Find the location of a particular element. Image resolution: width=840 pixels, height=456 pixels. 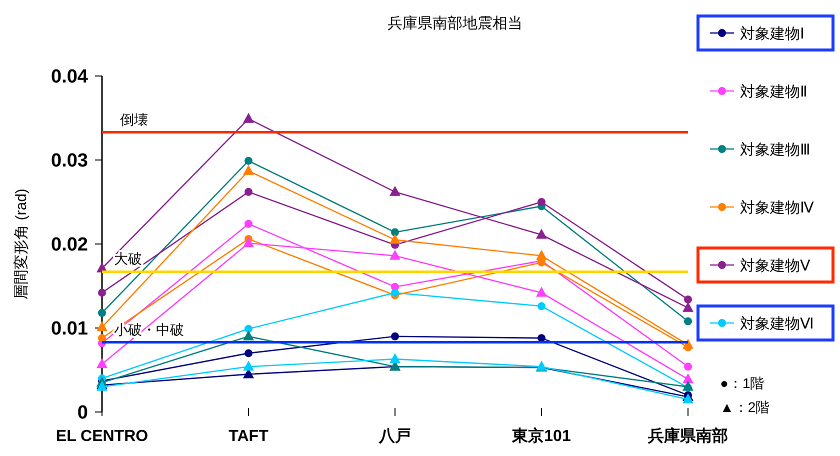

text: ●：1階 is located at coordinates (742, 383).